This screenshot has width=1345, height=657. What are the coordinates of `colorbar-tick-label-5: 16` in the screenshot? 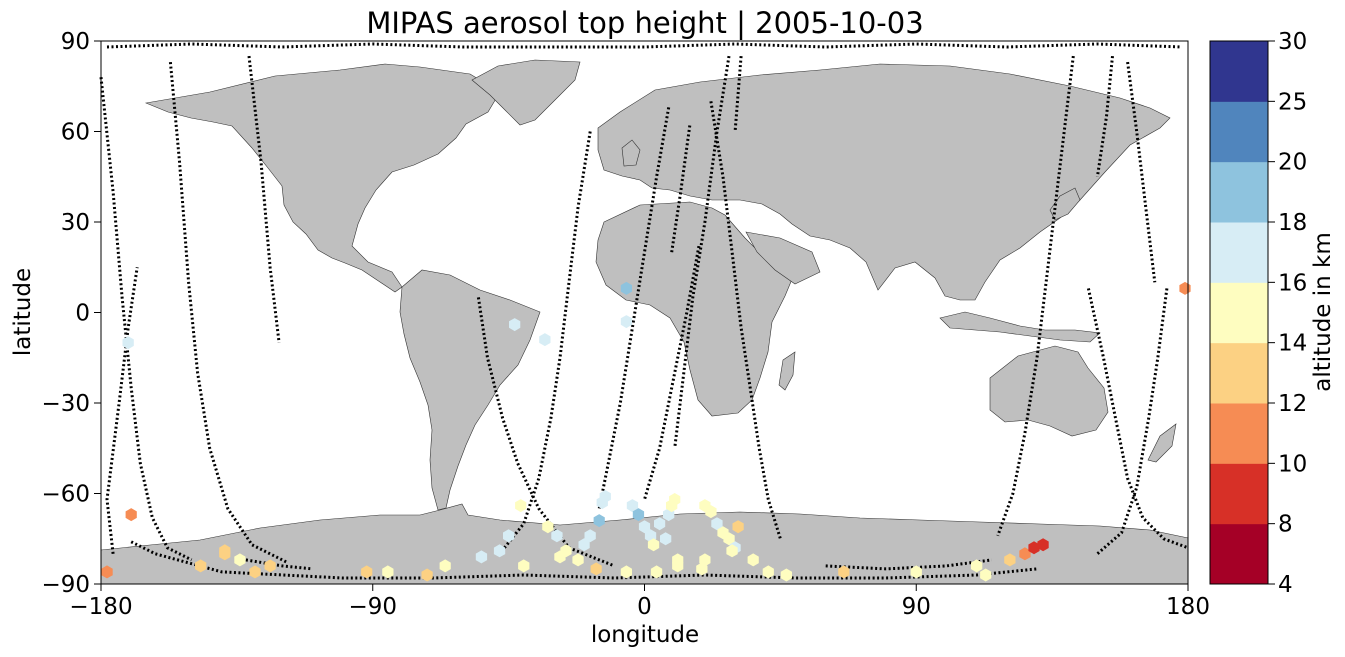 It's located at (1292, 283).